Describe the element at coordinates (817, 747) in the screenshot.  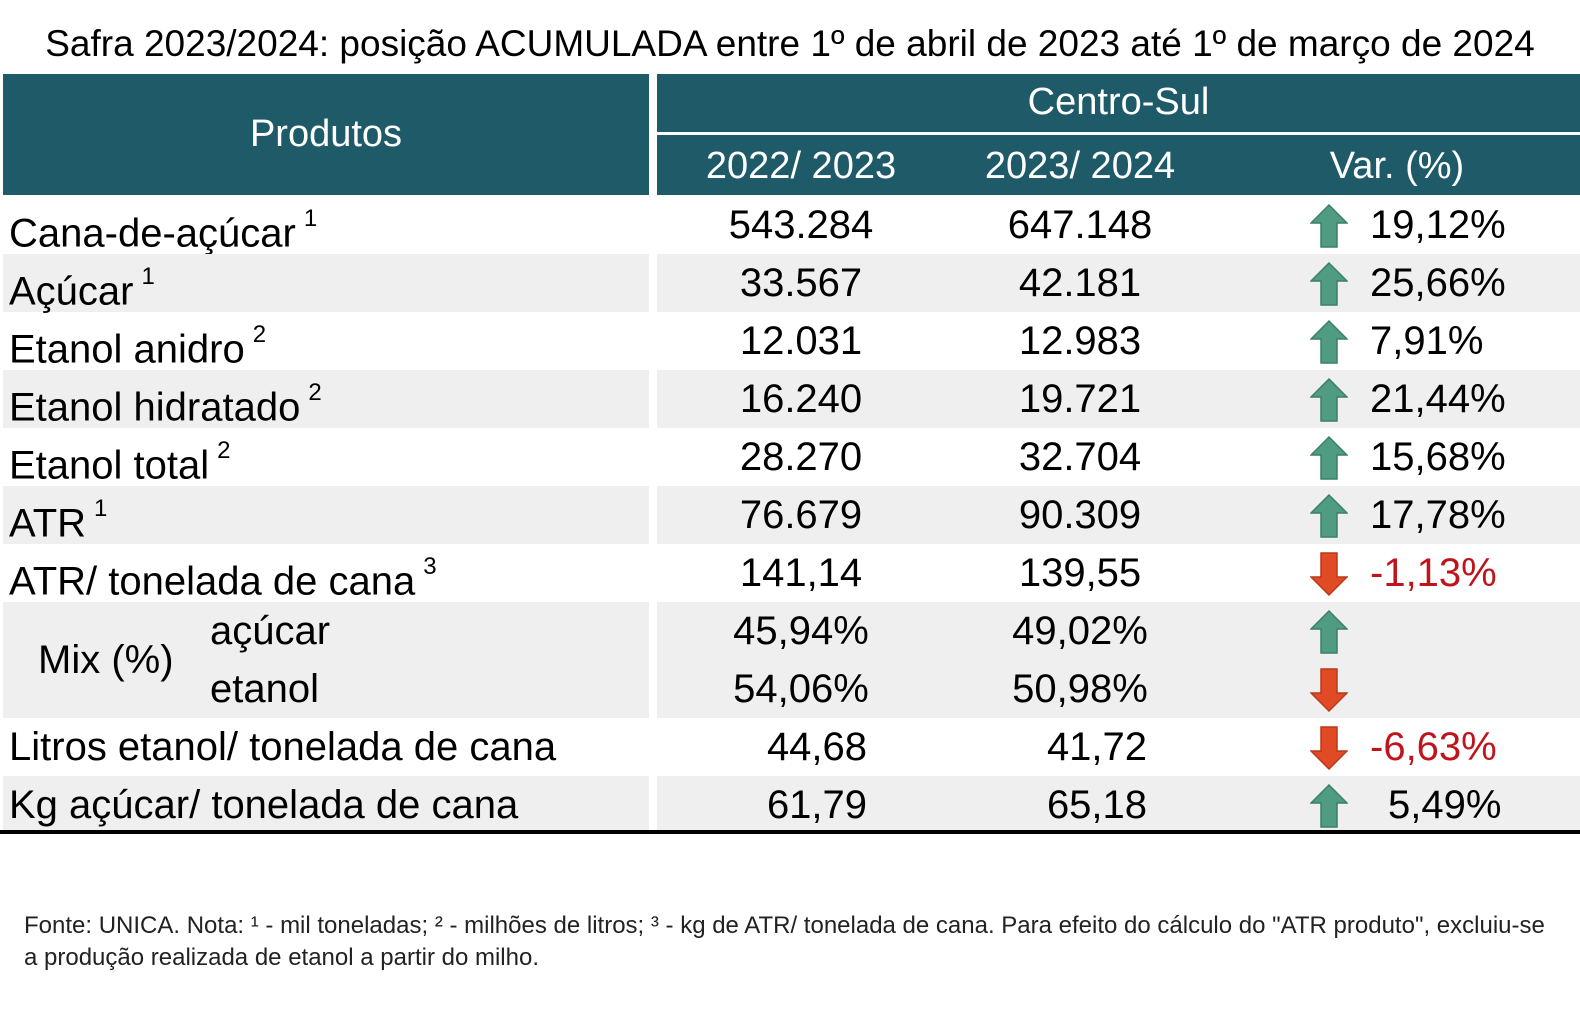
I see `value-2022-2023: 44,68` at that location.